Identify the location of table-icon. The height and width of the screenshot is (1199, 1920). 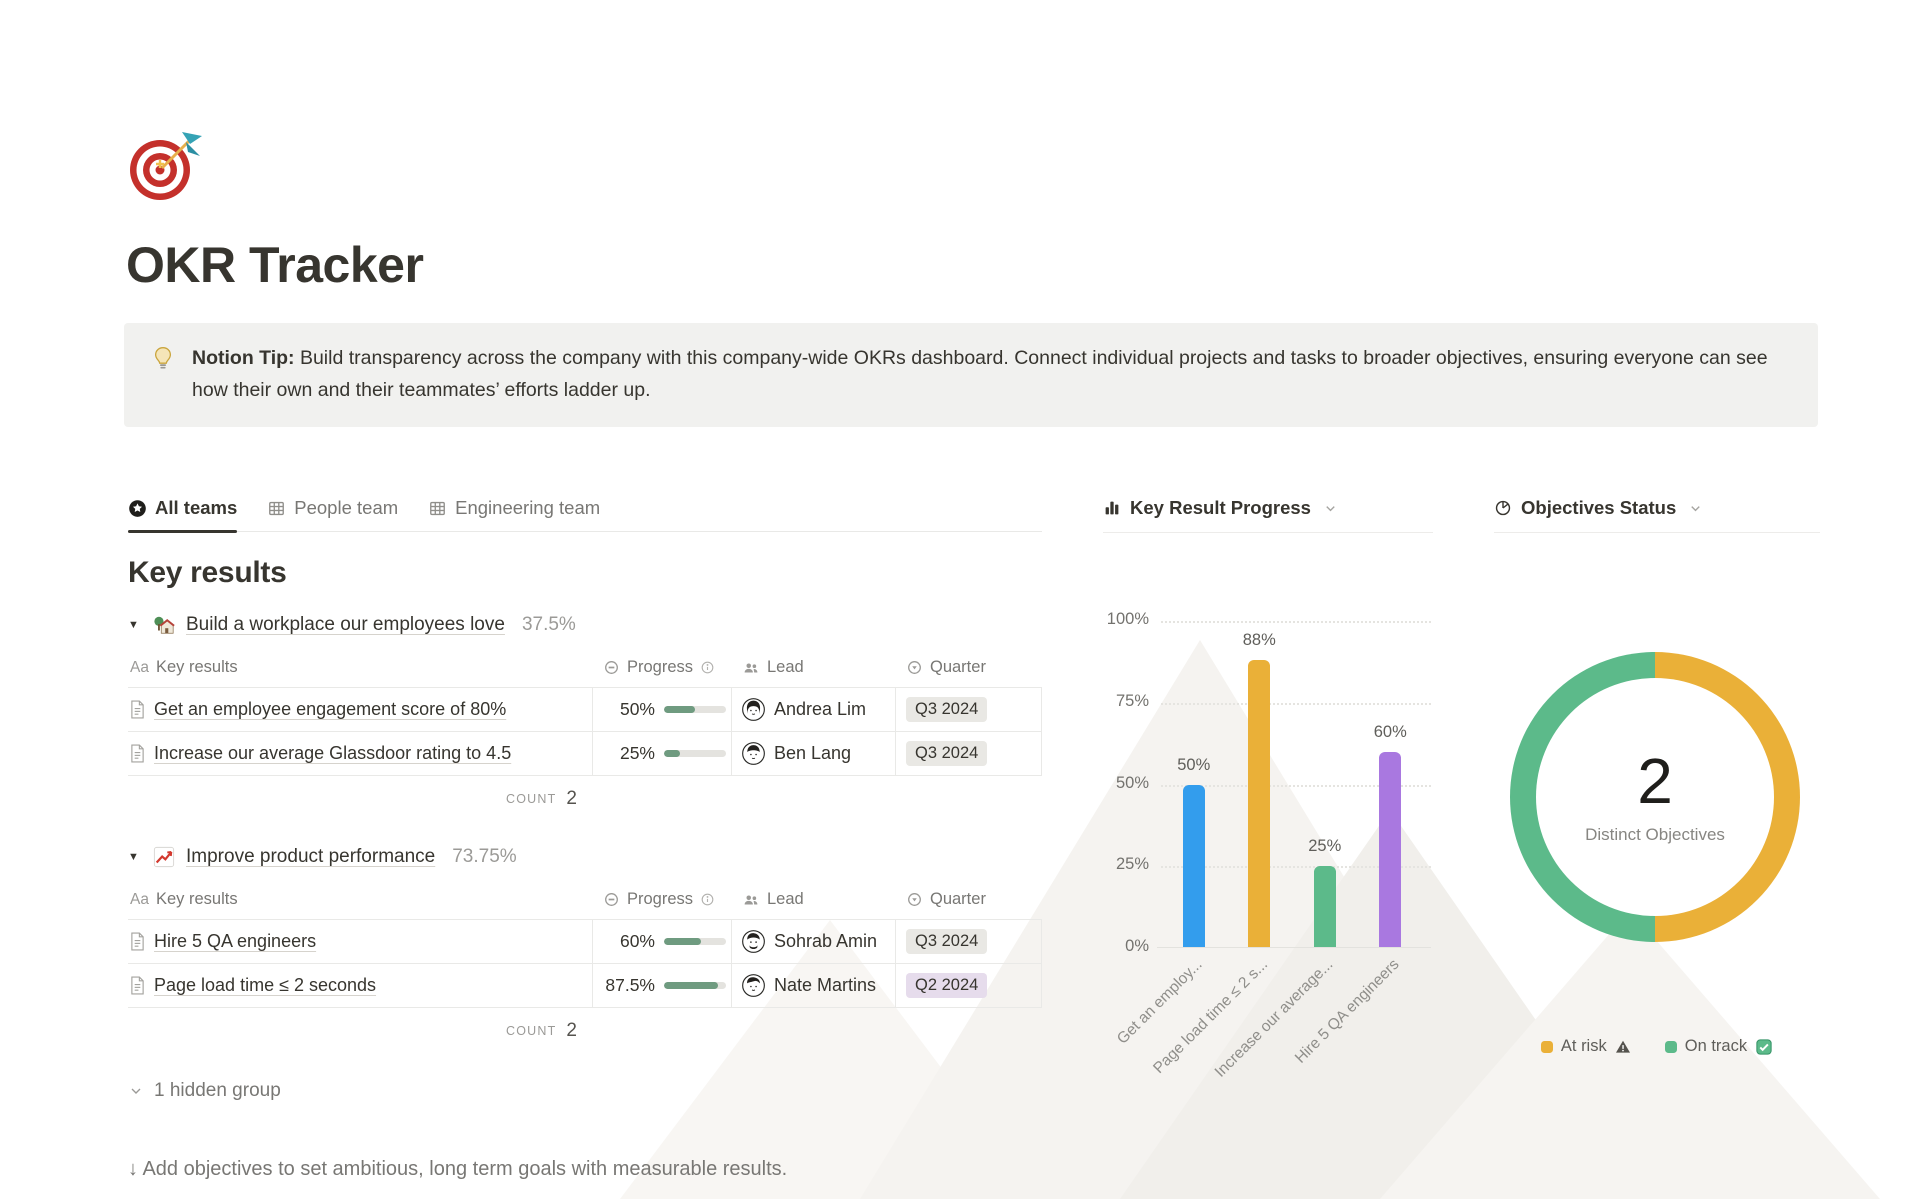
(276, 508).